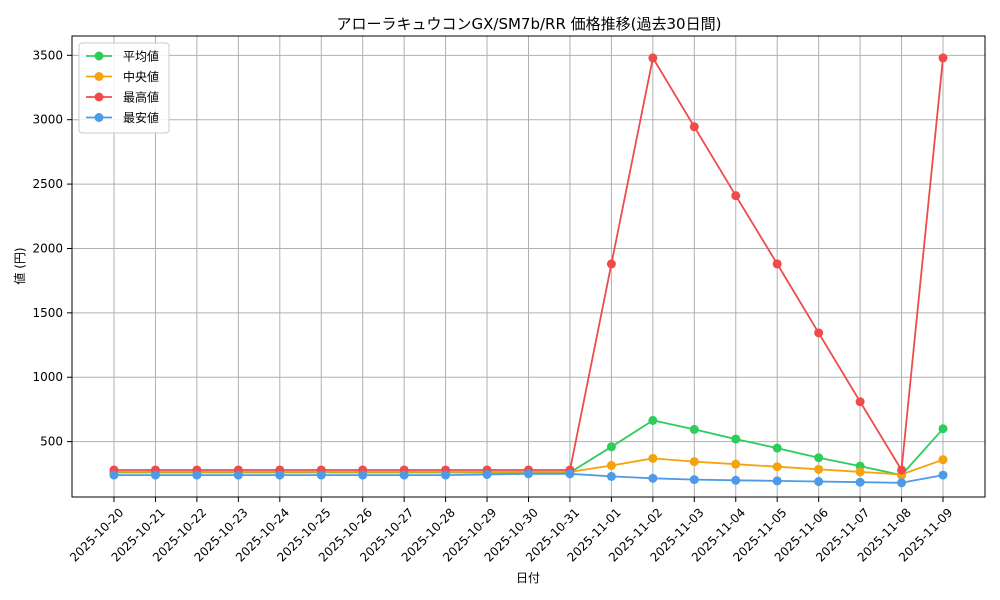 The image size is (1000, 600). Describe the element at coordinates (47, 184) in the screenshot. I see `y-tick-label: 2500` at that location.